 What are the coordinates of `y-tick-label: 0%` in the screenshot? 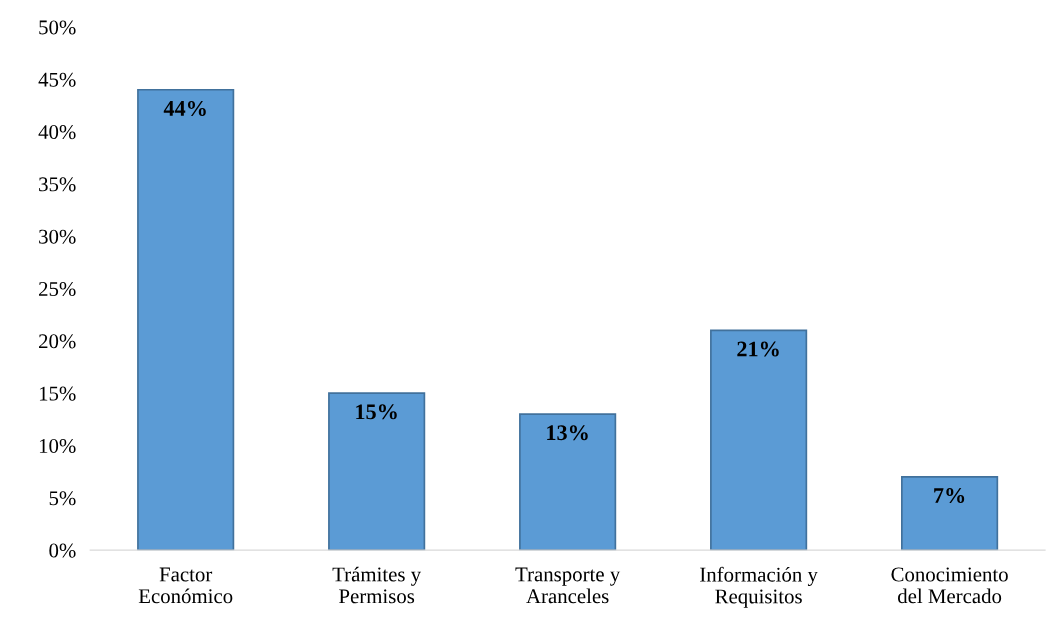 It's located at (62, 550).